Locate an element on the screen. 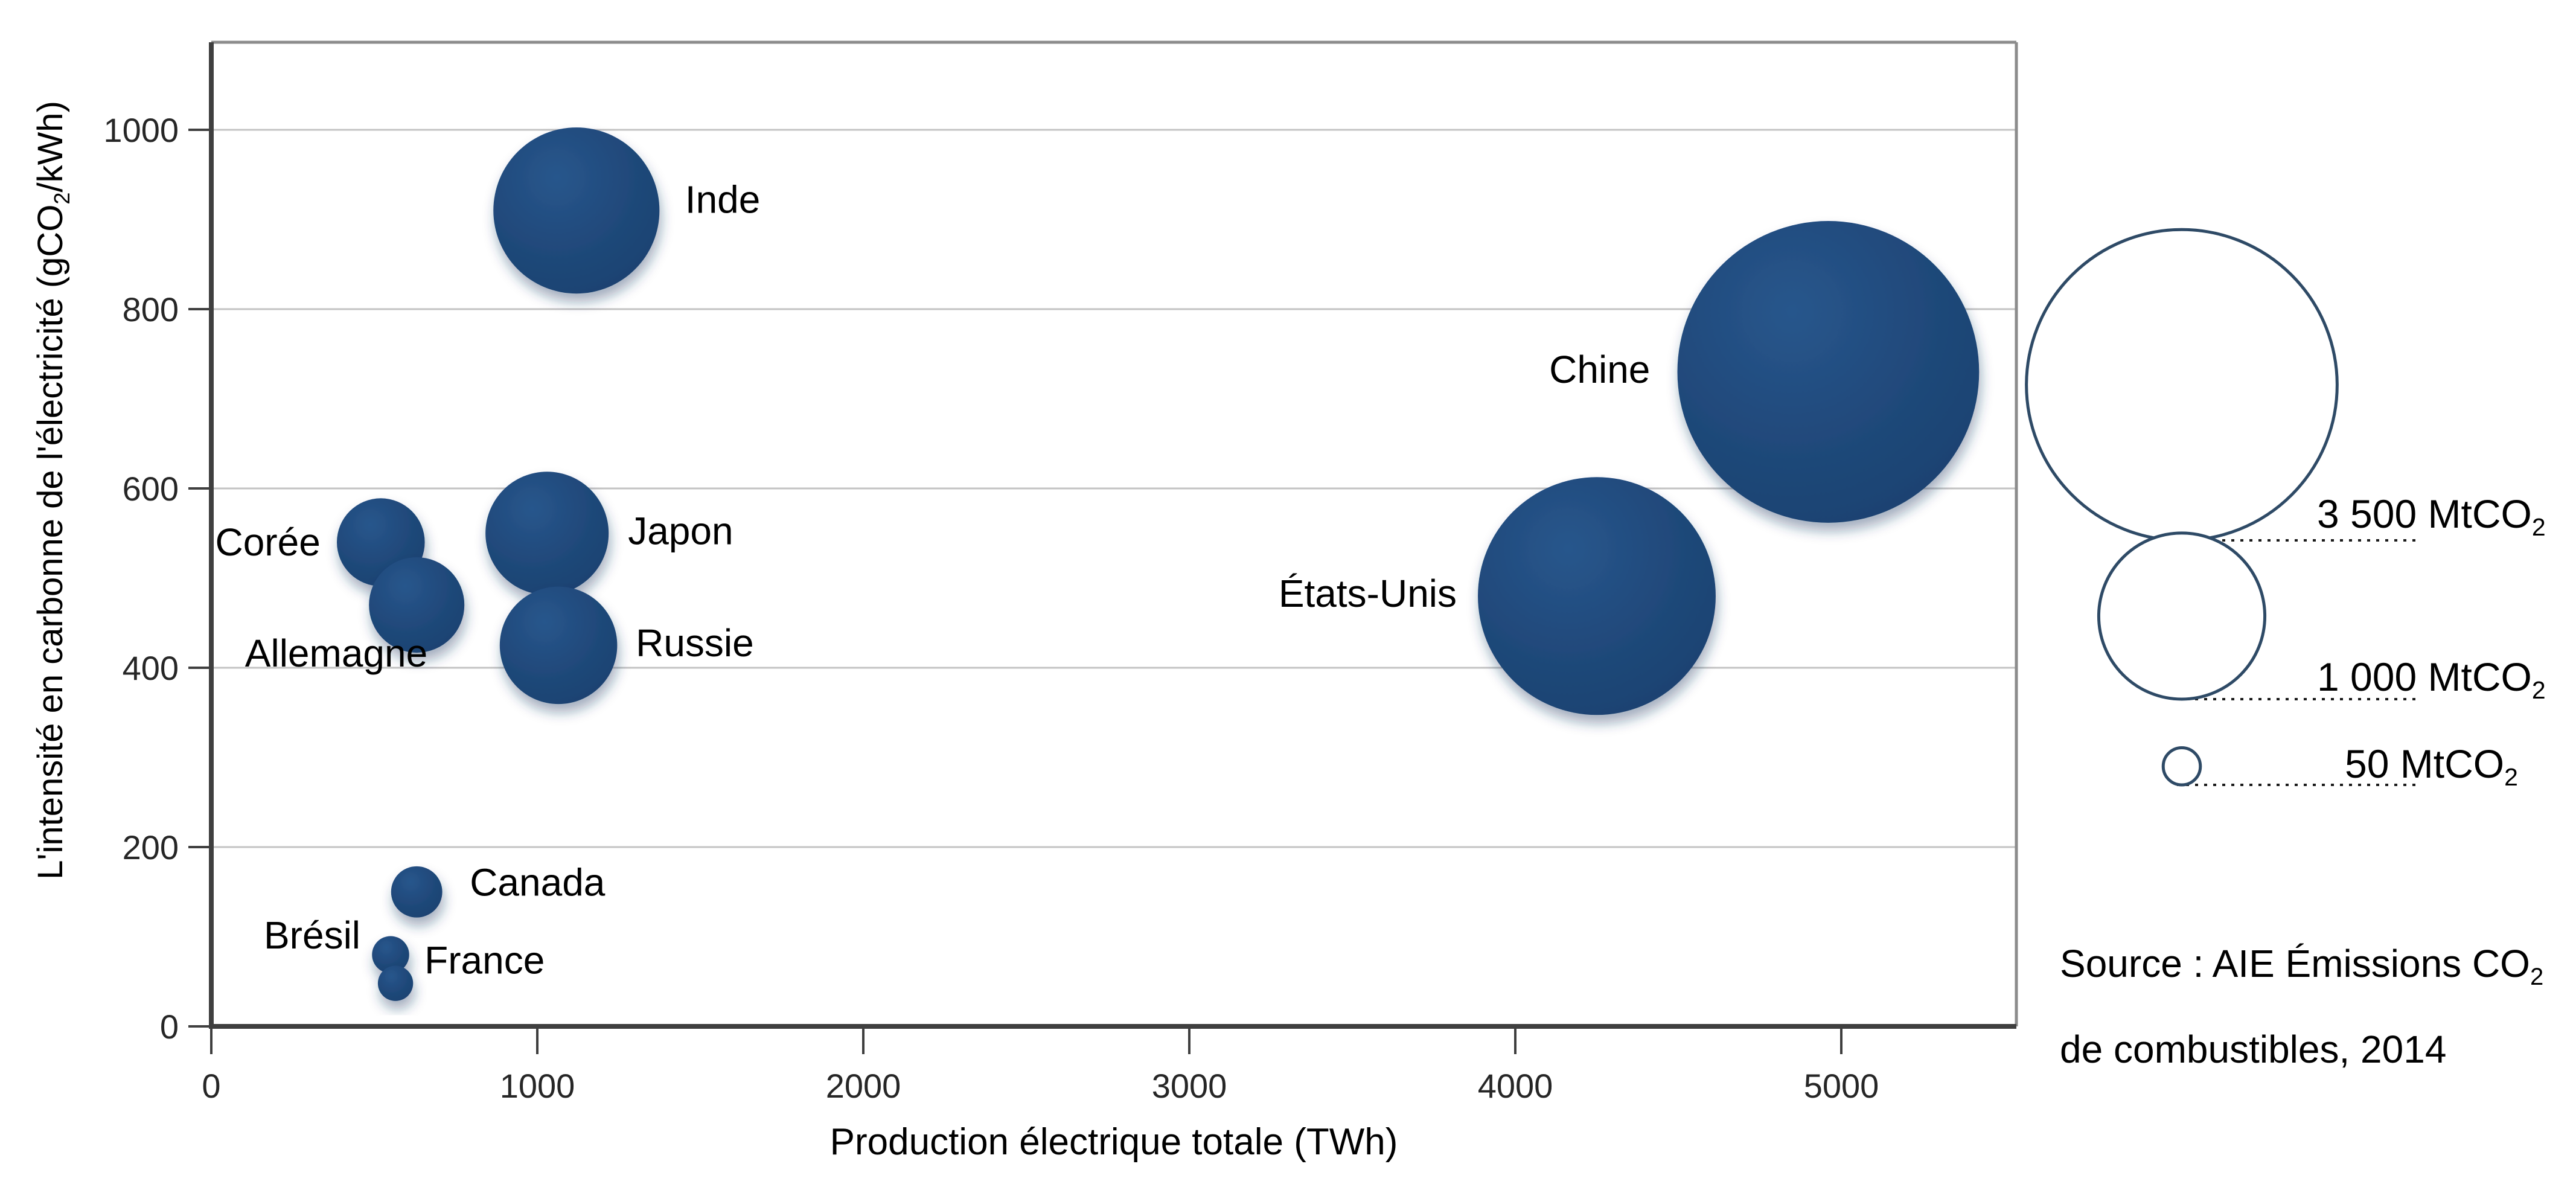 The width and height of the screenshot is (2576, 1190). y-tick-label-600: 600 is located at coordinates (151, 489).